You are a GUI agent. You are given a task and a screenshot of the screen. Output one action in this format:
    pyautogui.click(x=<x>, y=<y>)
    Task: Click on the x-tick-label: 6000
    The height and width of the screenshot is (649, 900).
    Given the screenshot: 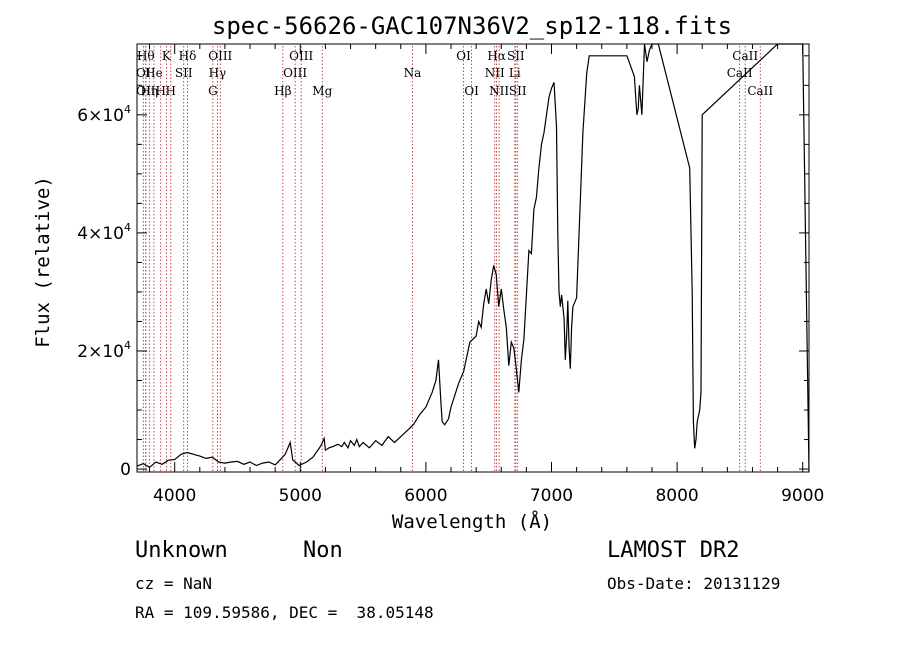 What is the action you would take?
    pyautogui.click(x=425, y=496)
    